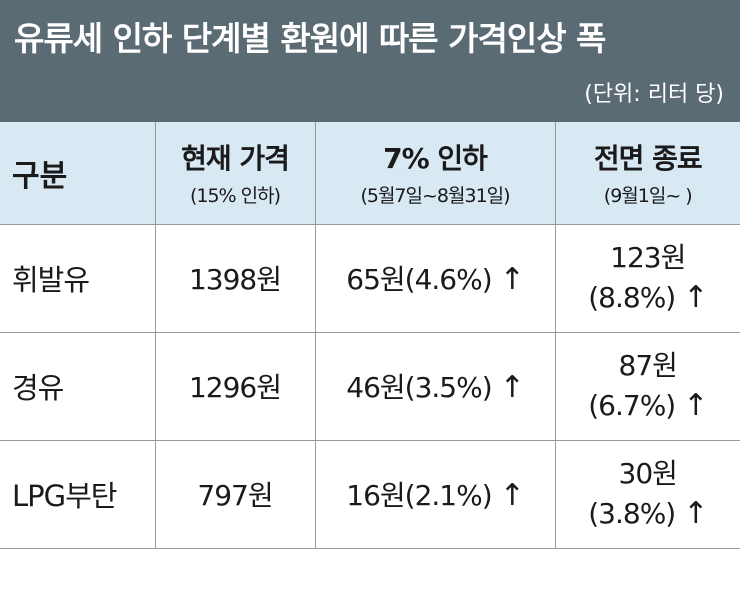 The image size is (740, 616). I want to click on end-percent-line: (3.8%) ↑, so click(648, 514).